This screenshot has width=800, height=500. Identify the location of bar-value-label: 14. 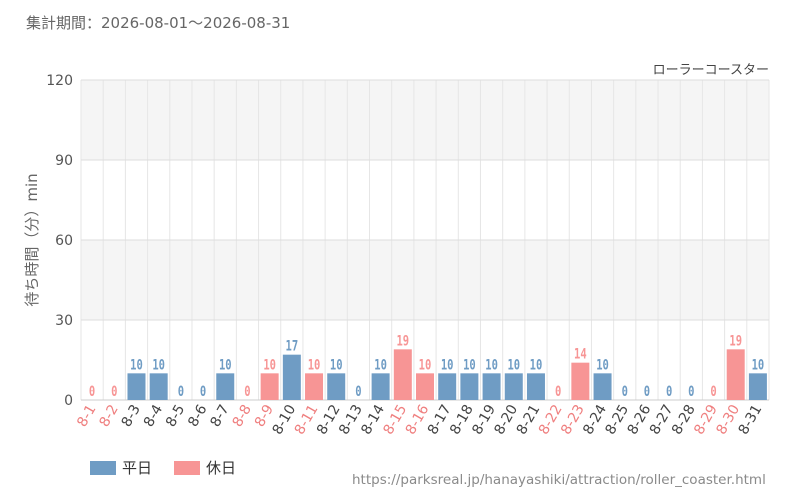
(580, 354).